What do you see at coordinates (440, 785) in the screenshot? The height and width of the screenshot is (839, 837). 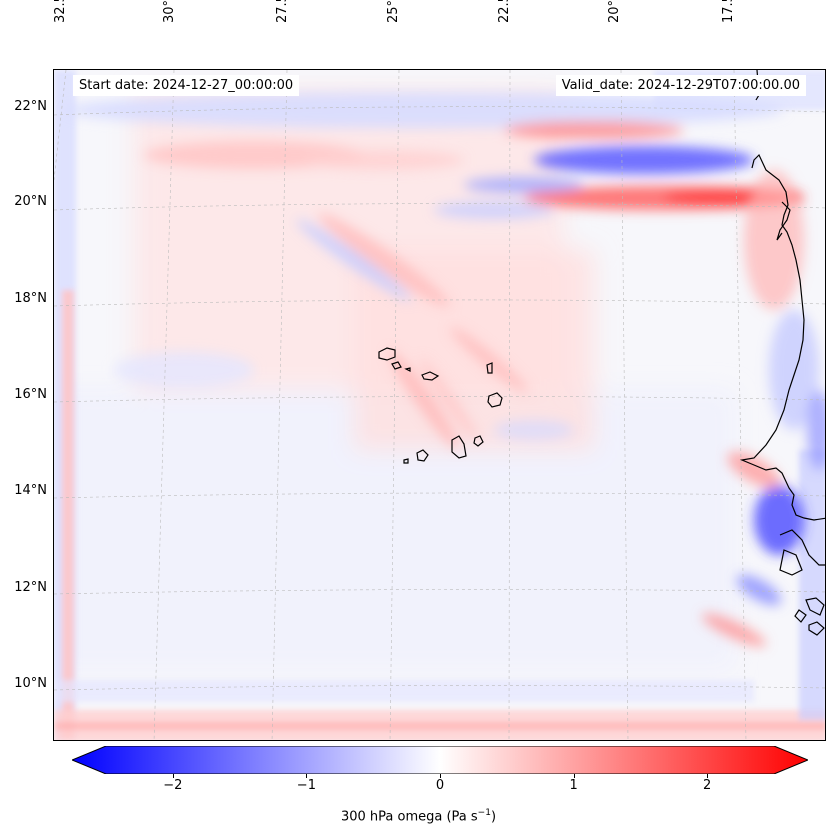 I see `colorbar-tick-label: 0` at bounding box center [440, 785].